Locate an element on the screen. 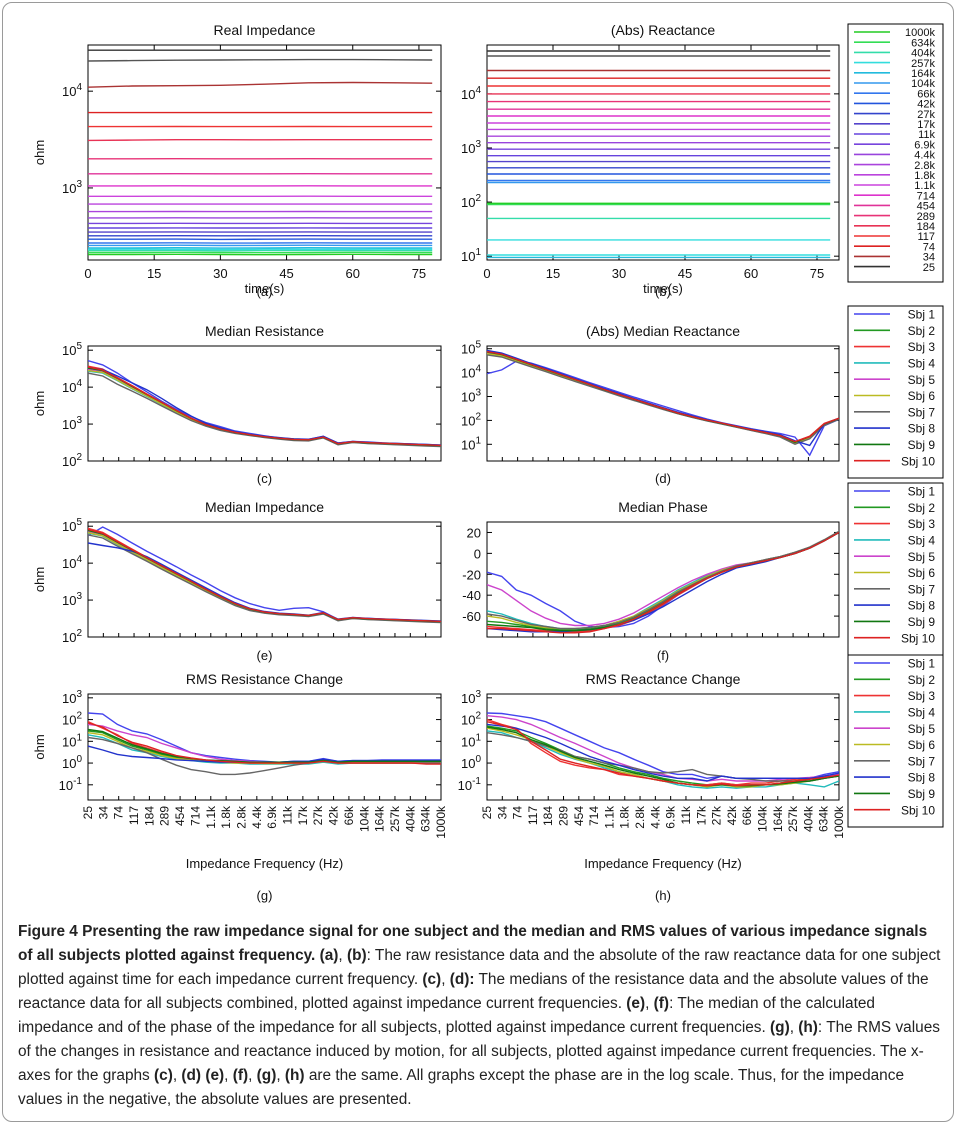  x-tick-label: 164k is located at coordinates (380, 818).